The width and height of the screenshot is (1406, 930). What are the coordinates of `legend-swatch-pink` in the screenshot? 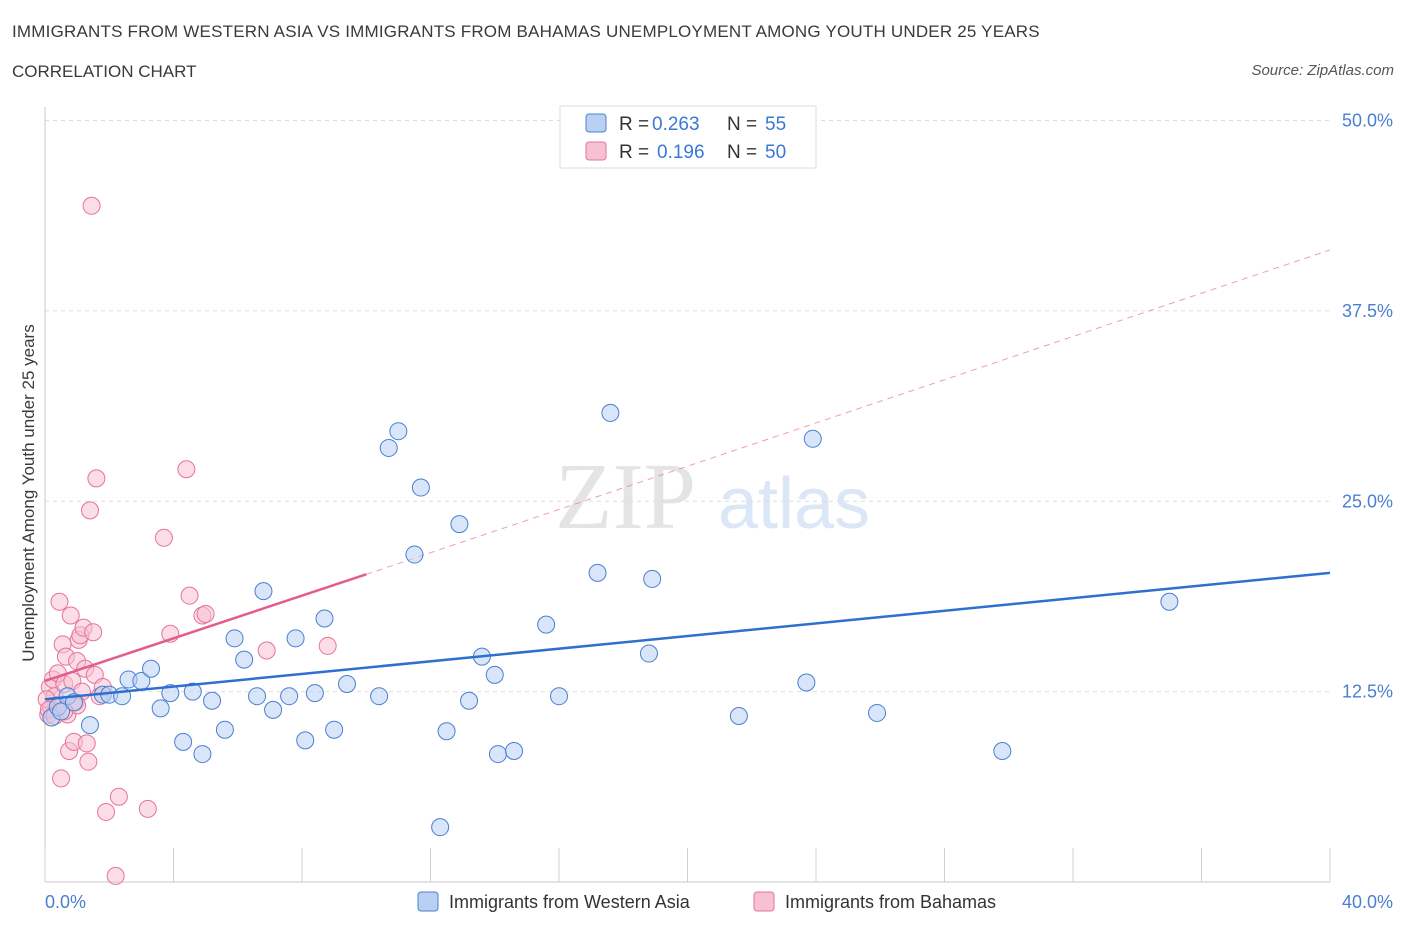 It's located at (596, 151).